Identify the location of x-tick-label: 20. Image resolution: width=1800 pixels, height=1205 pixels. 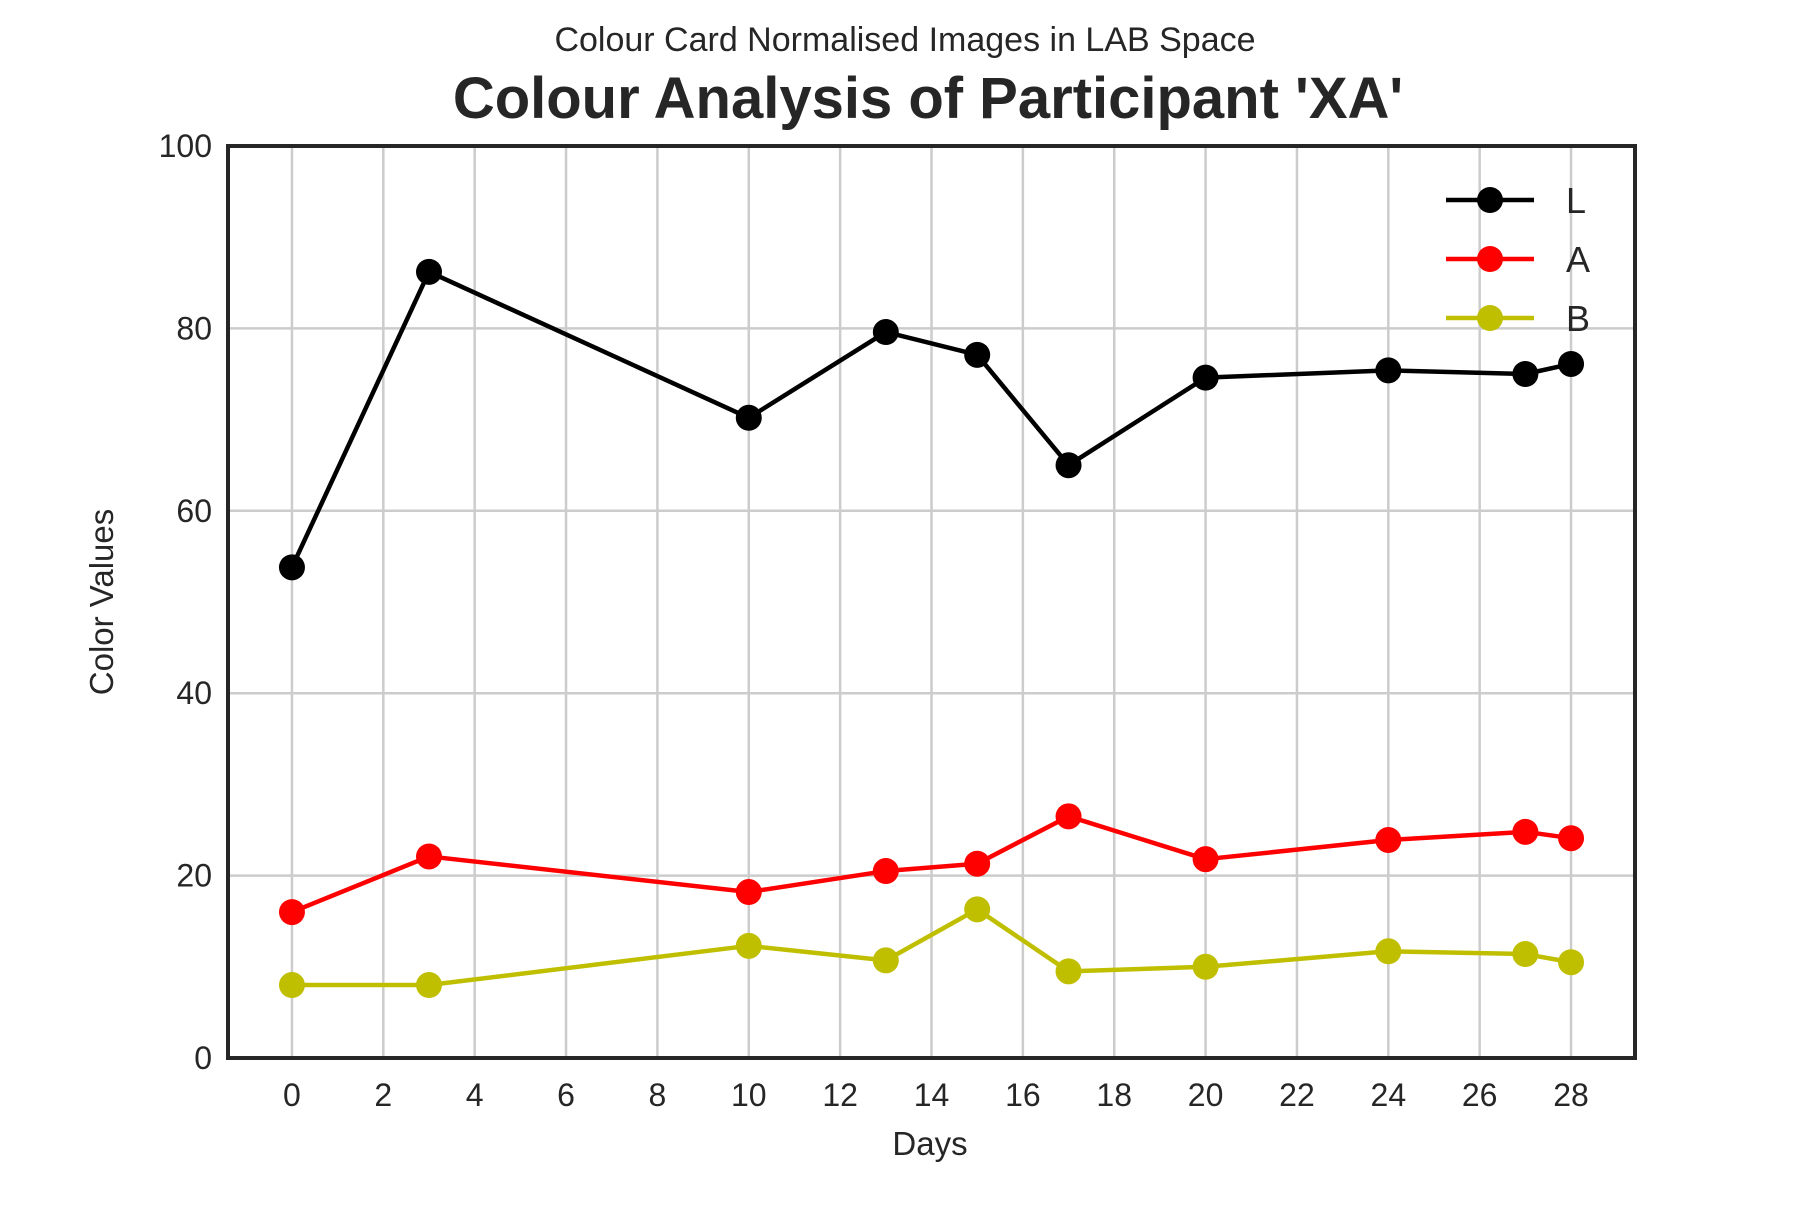
(1206, 1095).